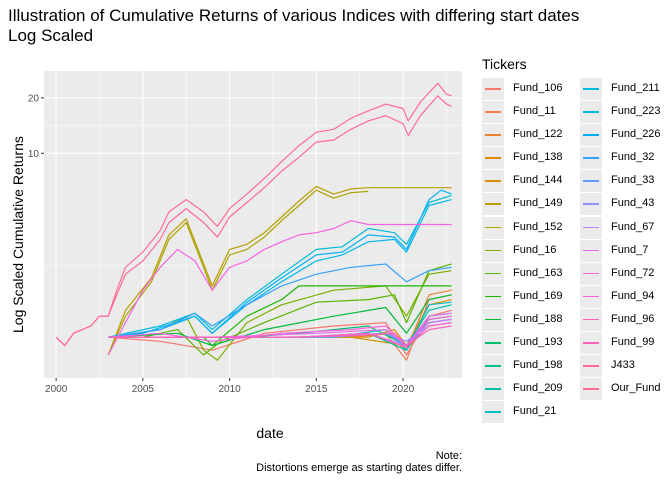  I want to click on legend-label: Fund_169, so click(538, 295).